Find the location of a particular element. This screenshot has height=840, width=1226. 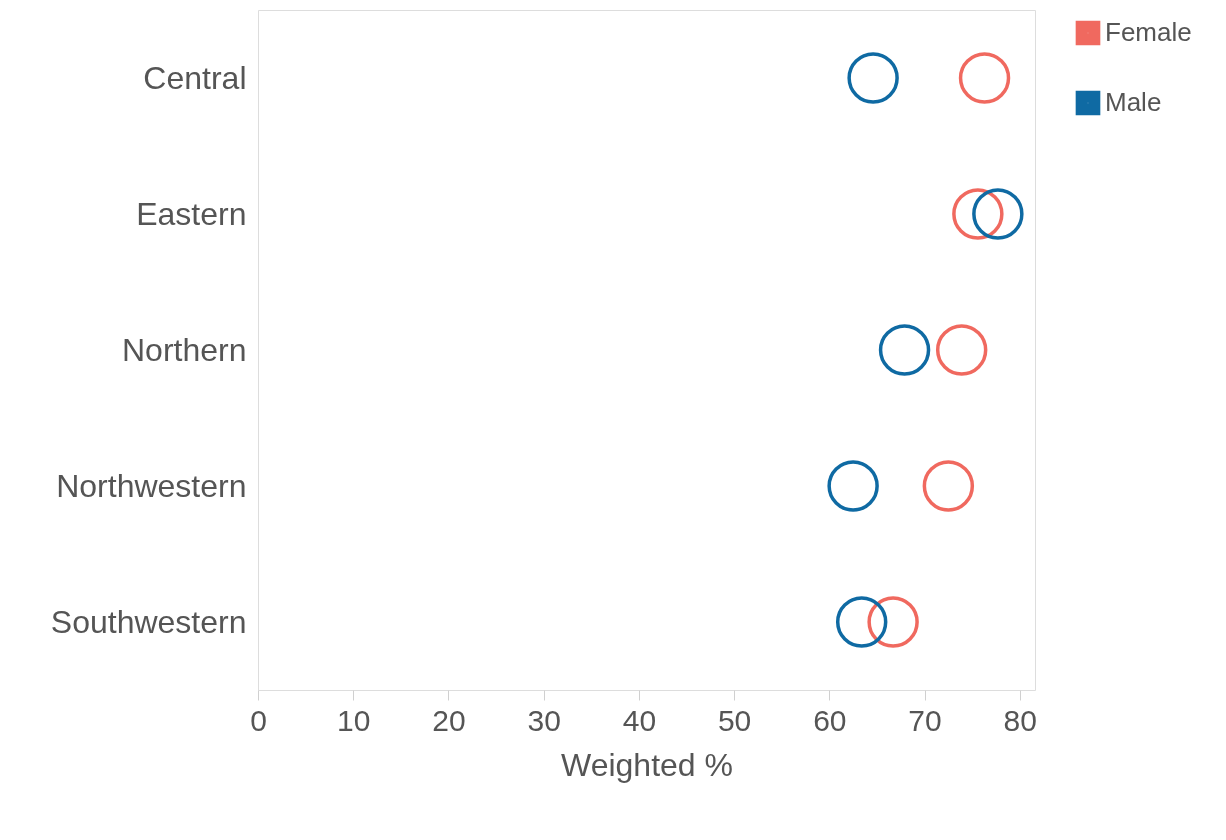

y-tick-label: Eastern is located at coordinates (191, 213).